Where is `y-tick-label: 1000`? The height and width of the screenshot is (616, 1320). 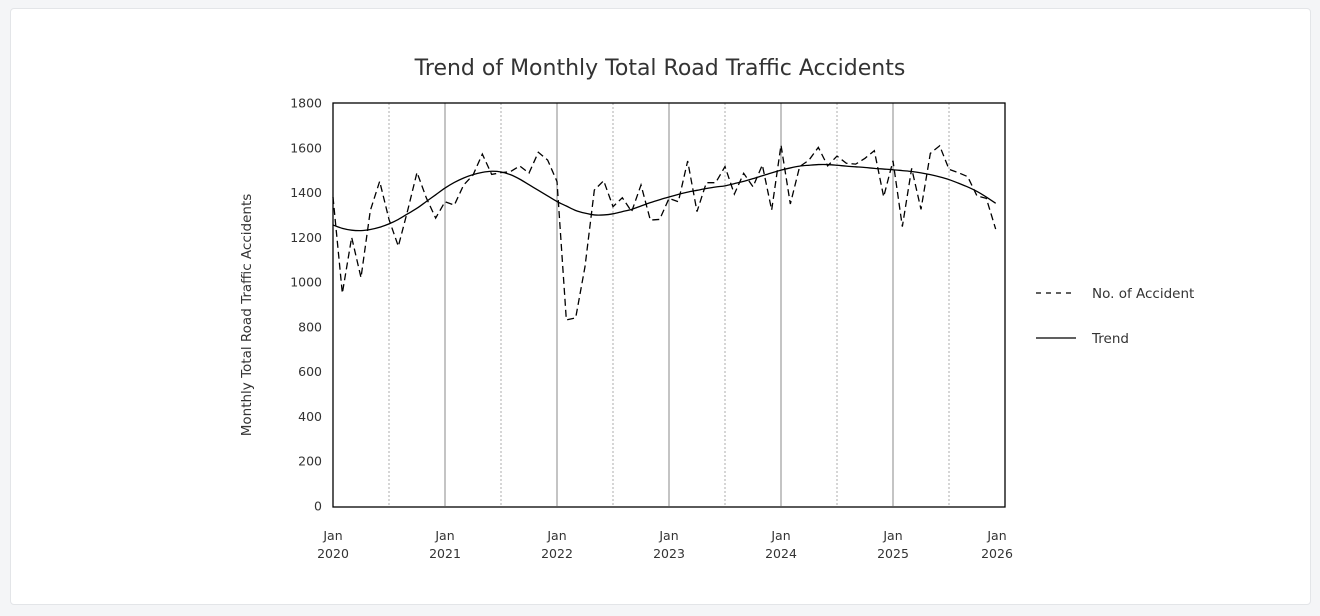
y-tick-label: 1000 is located at coordinates (306, 282).